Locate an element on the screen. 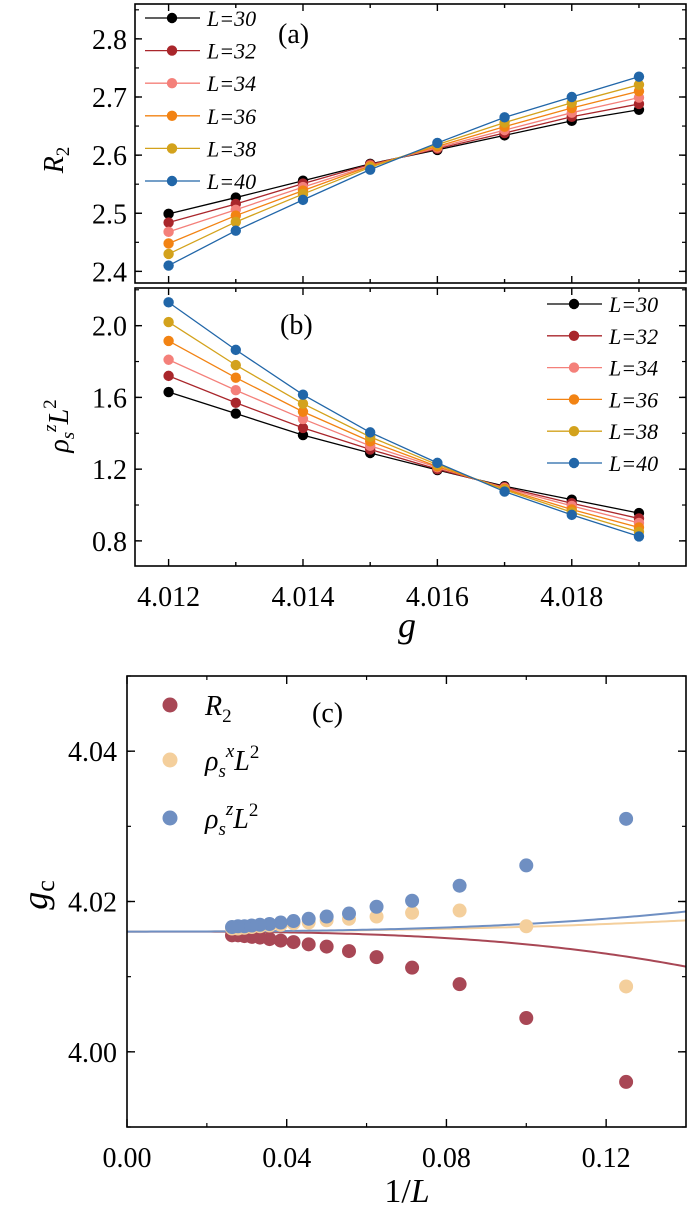  y-axis-label: ρszL2 is located at coordinates (59, 426).